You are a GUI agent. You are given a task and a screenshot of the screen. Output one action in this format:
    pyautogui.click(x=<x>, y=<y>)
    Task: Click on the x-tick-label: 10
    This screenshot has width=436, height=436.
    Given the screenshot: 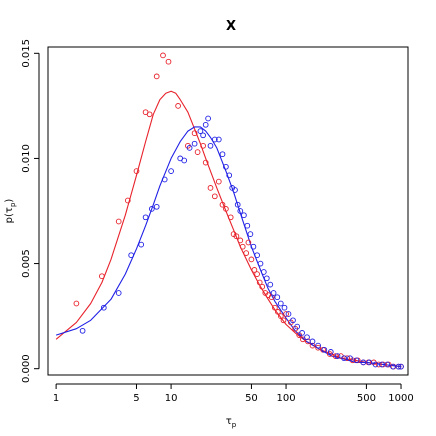 What is the action you would take?
    pyautogui.click(x=171, y=398)
    